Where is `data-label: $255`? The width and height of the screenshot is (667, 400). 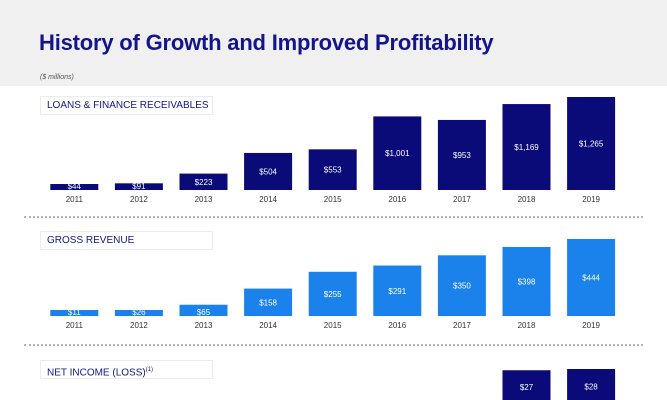 data-label: $255 is located at coordinates (333, 294).